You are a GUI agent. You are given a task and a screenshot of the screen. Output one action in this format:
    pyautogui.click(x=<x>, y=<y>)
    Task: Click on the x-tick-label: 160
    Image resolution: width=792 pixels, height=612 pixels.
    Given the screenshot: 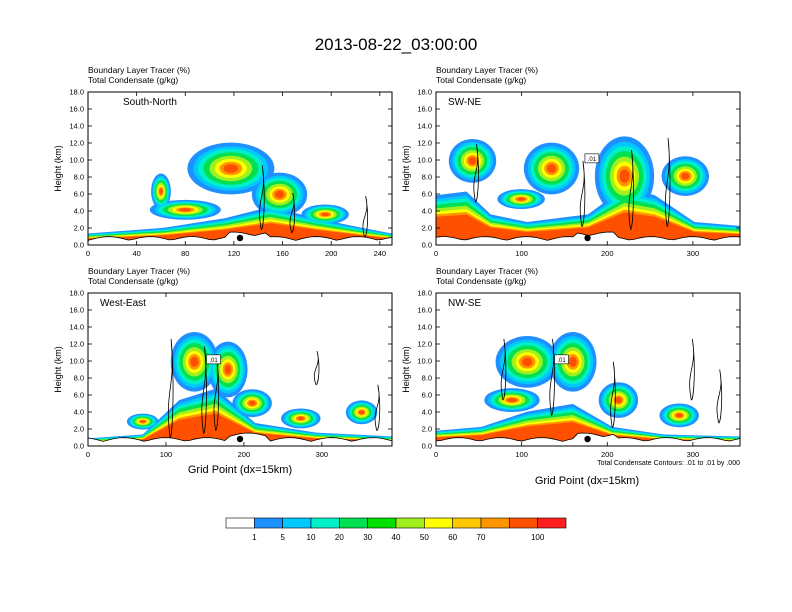 What is the action you would take?
    pyautogui.click(x=282, y=253)
    